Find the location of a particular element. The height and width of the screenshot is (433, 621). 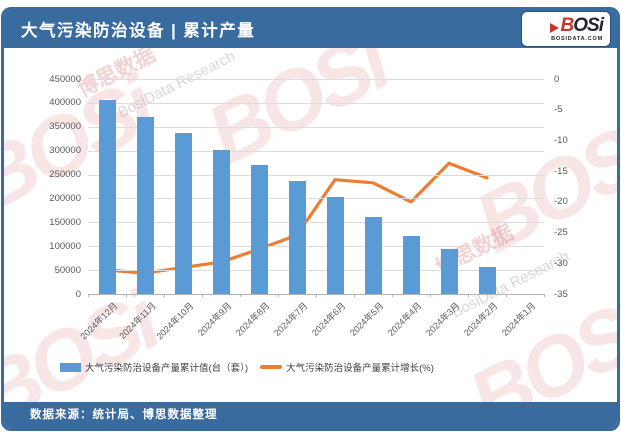

logo-domain: BOSIDATA.COM is located at coordinates (577, 39).